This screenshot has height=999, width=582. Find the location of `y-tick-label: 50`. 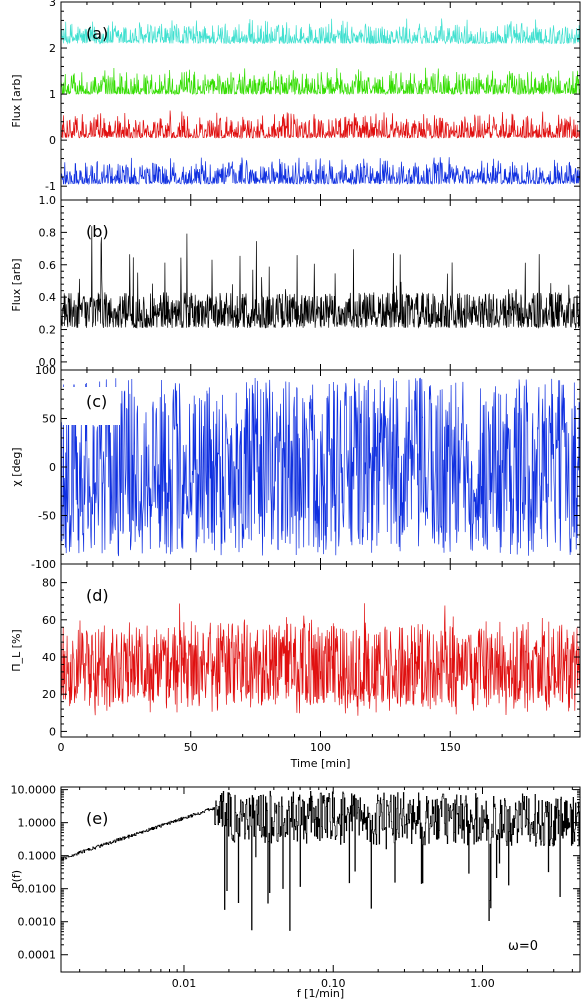

y-tick-label: 50 is located at coordinates (49, 419).